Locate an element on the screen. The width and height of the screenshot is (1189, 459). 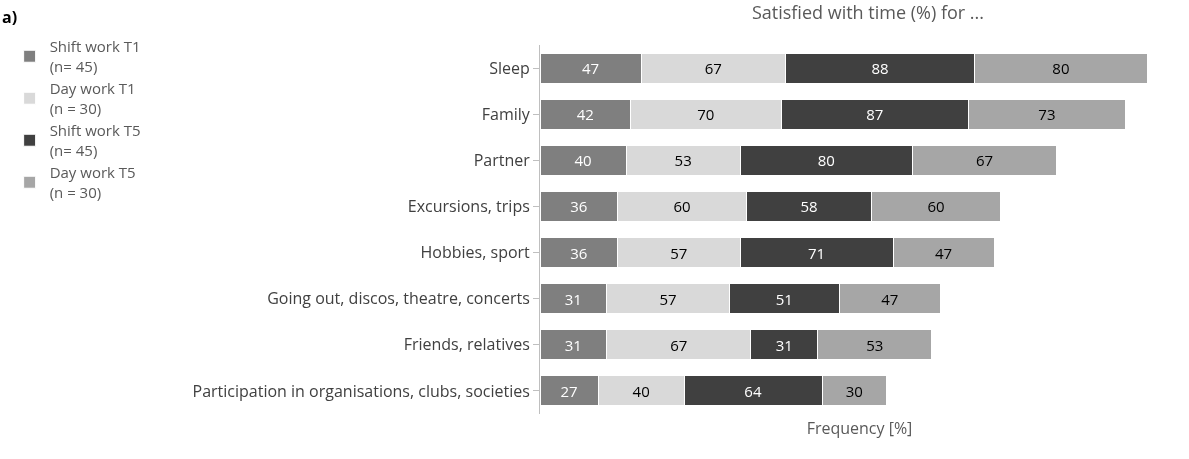
y-tick-label: Partner is located at coordinates (502, 159).